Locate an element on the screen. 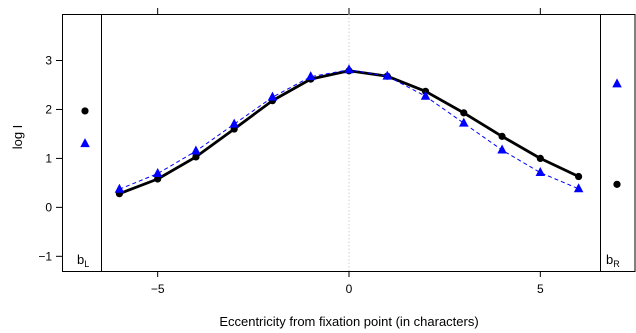 This screenshot has height=333, width=636. y-tick-label: 3 is located at coordinates (48, 61).